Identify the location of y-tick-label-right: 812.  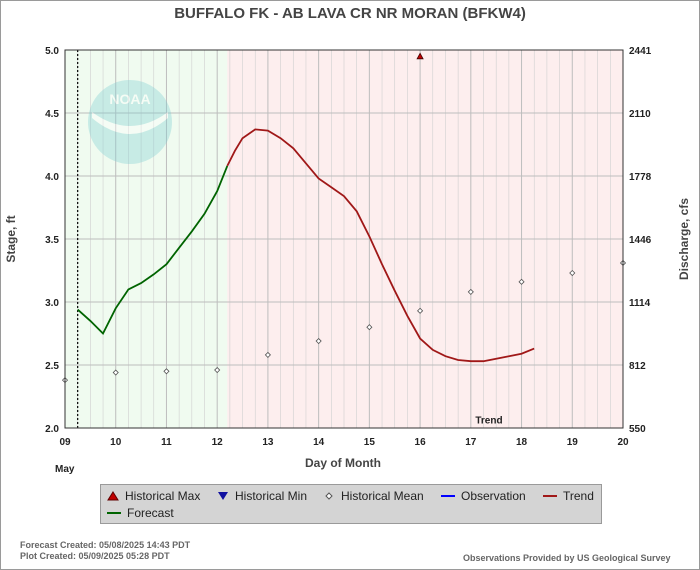
(637, 366).